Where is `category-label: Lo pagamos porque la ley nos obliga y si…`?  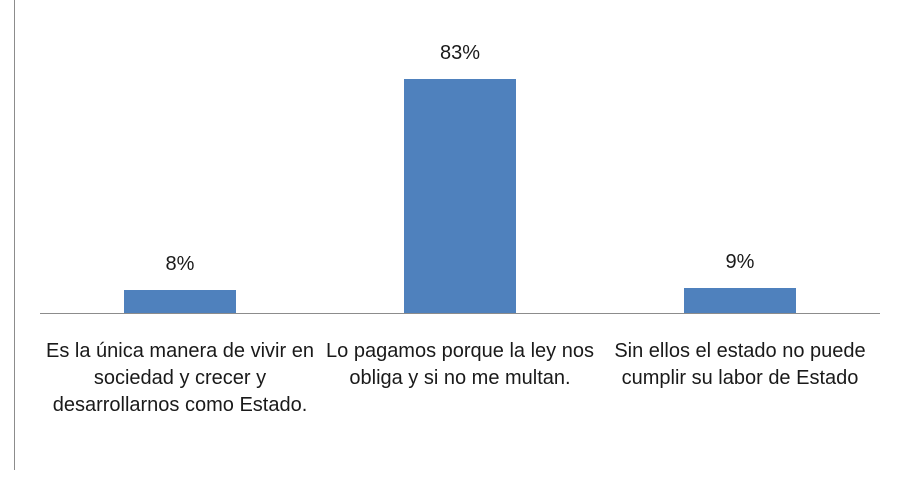 category-label: Lo pagamos porque la ley nos obliga y si… is located at coordinates (460, 364).